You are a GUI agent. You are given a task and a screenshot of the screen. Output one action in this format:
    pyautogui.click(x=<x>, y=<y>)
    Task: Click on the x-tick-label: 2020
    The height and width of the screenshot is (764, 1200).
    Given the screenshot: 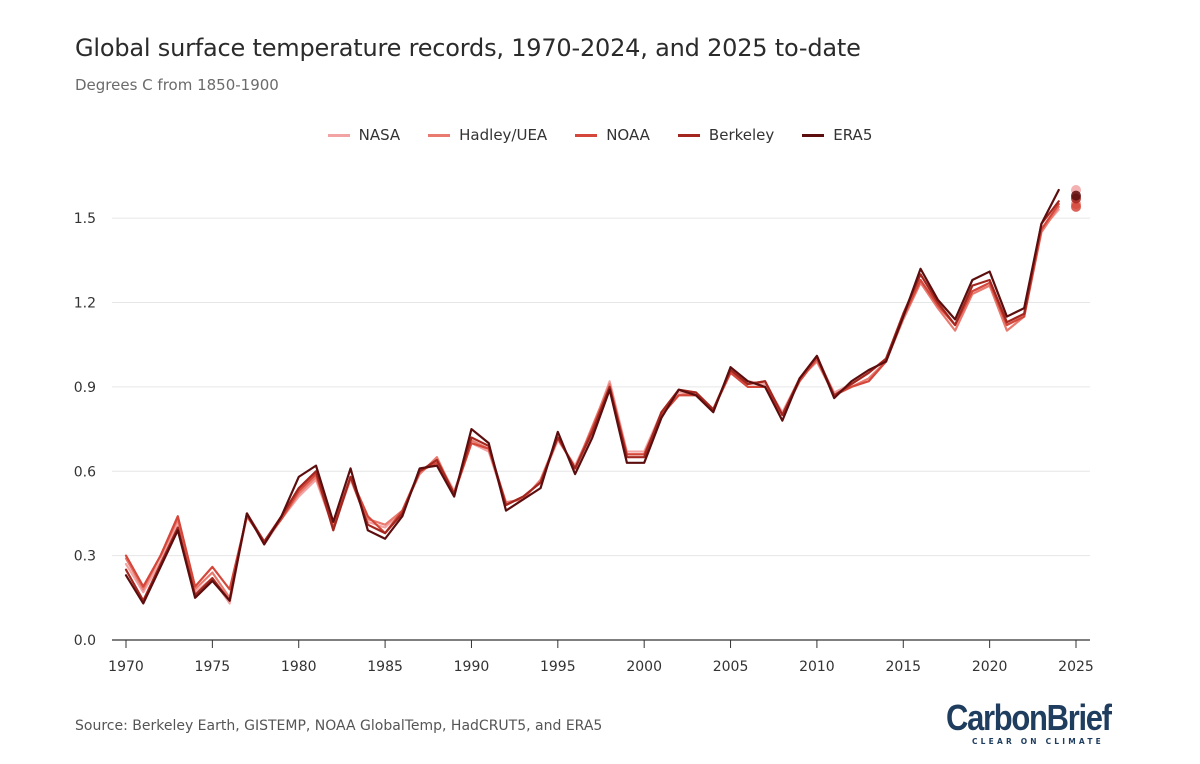 What is the action you would take?
    pyautogui.click(x=990, y=667)
    